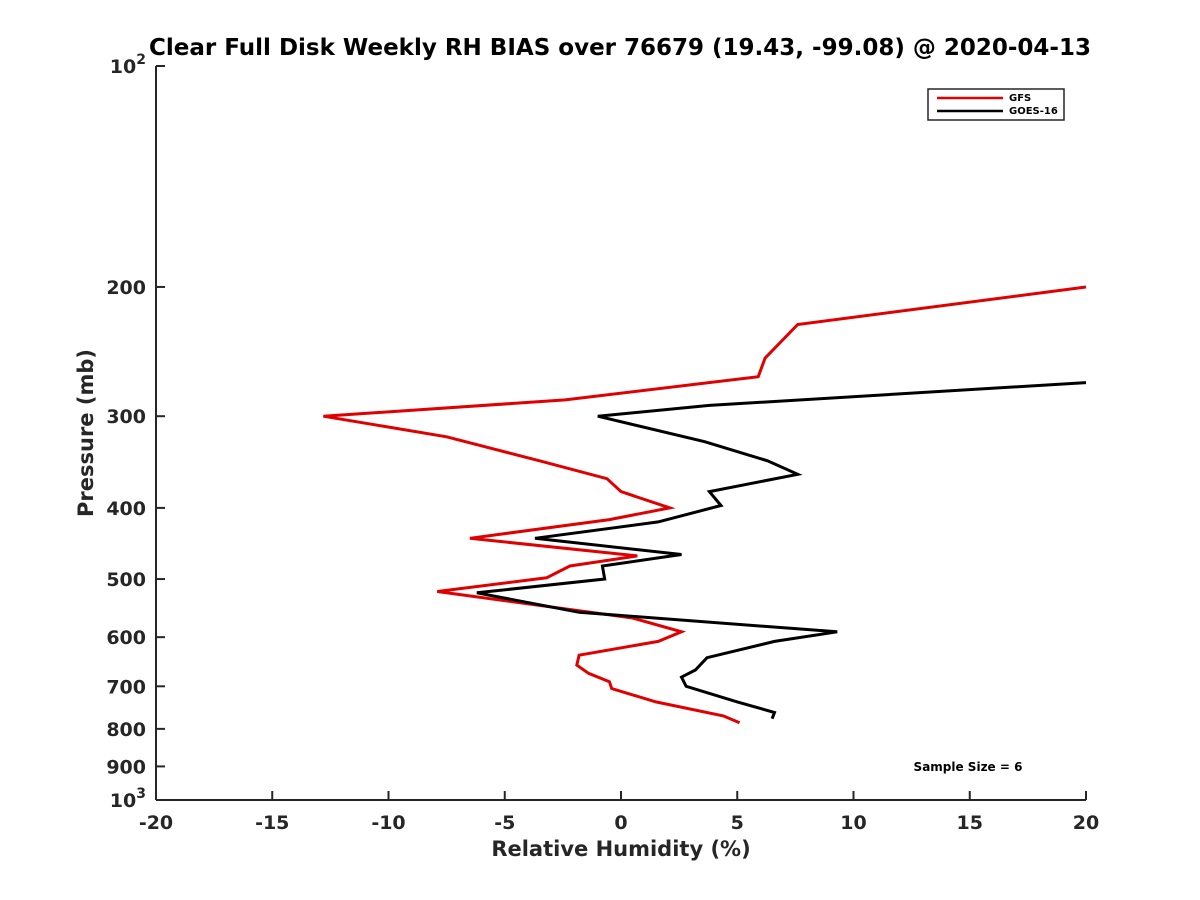 Image resolution: width=1200 pixels, height=900 pixels. Describe the element at coordinates (853, 823) in the screenshot. I see `x-tick-label: 10` at that location.